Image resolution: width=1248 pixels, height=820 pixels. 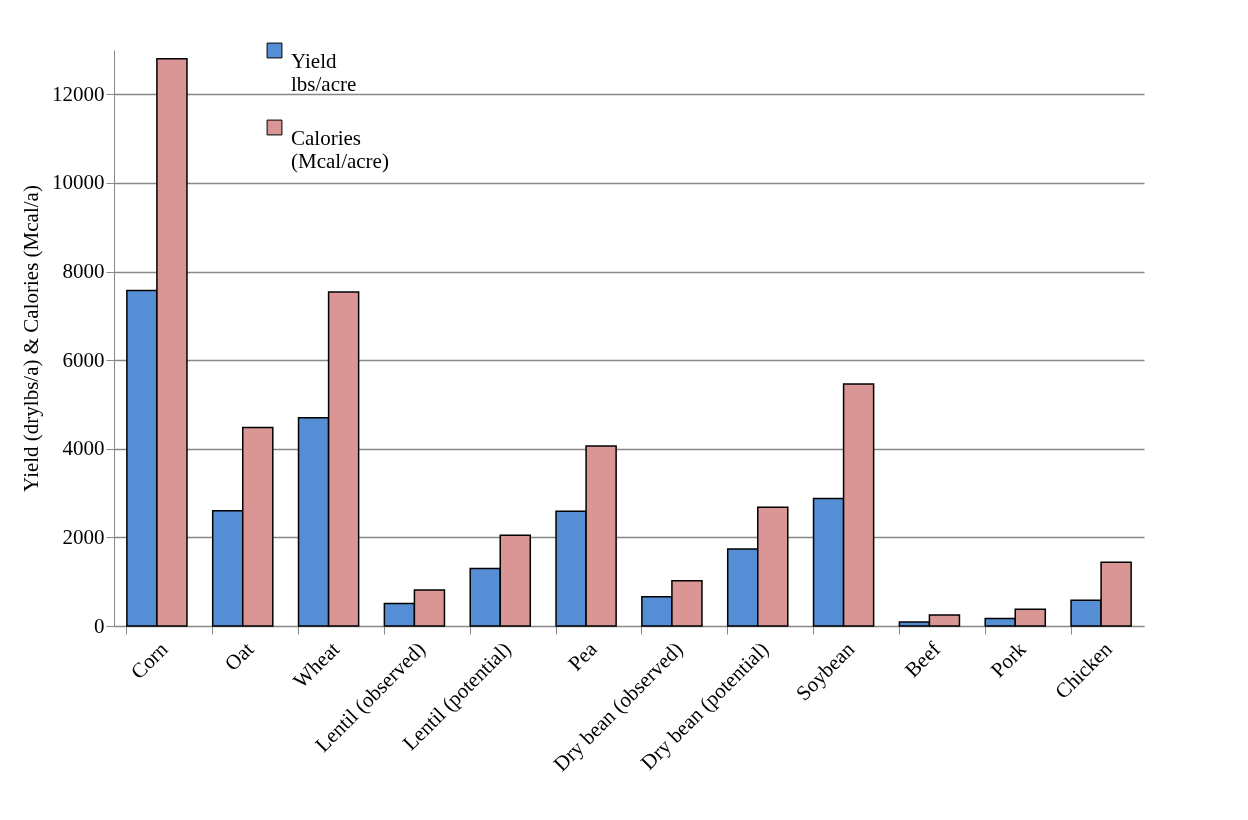 What do you see at coordinates (583, 656) in the screenshot?
I see `x-tick-label: Pea` at bounding box center [583, 656].